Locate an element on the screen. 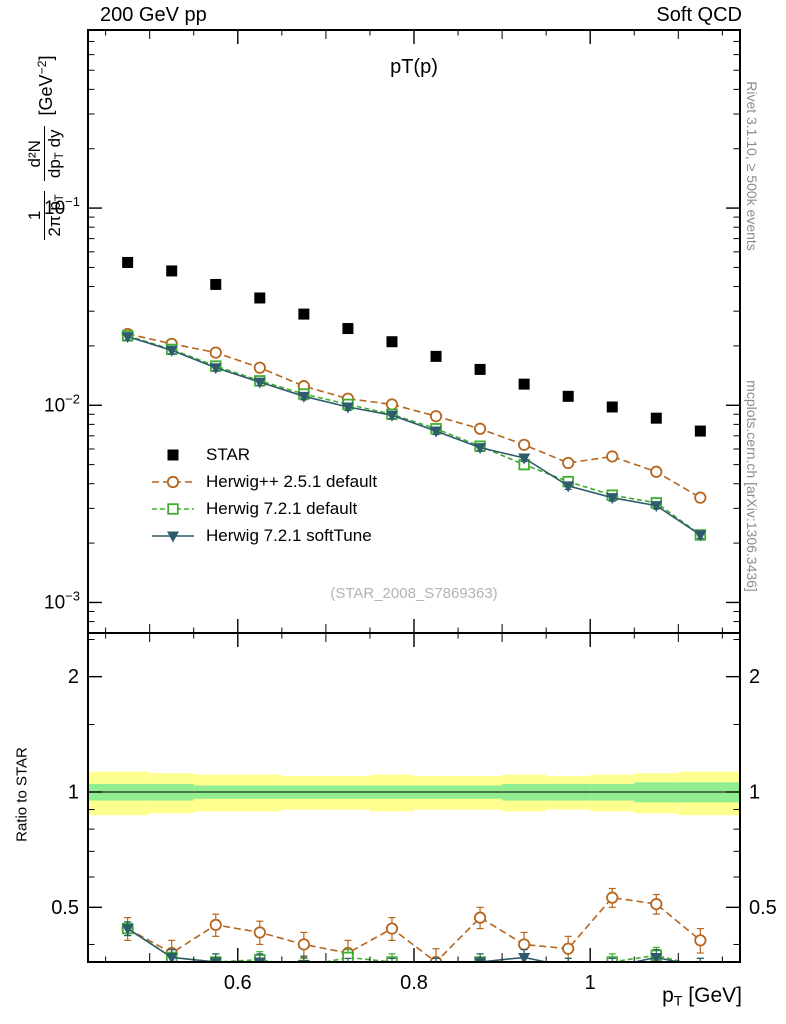 The height and width of the screenshot is (1024, 786). frac1-denominator: 2π pT is located at coordinates (56, 215).